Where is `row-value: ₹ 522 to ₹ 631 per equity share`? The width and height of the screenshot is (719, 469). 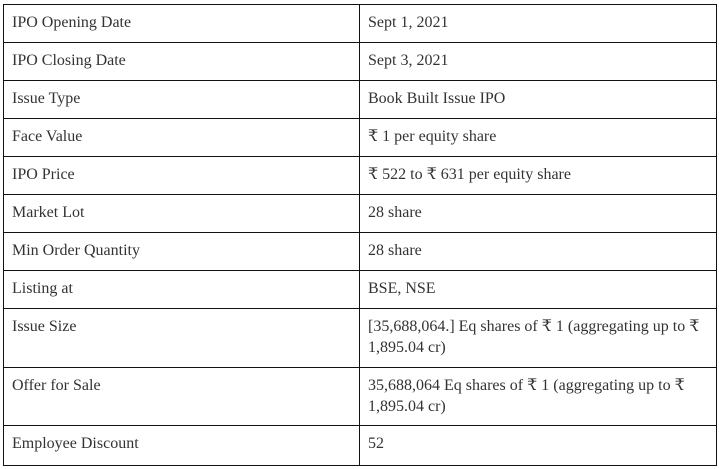
row-value: ₹ 522 to ₹ 631 per equity share is located at coordinates (538, 175).